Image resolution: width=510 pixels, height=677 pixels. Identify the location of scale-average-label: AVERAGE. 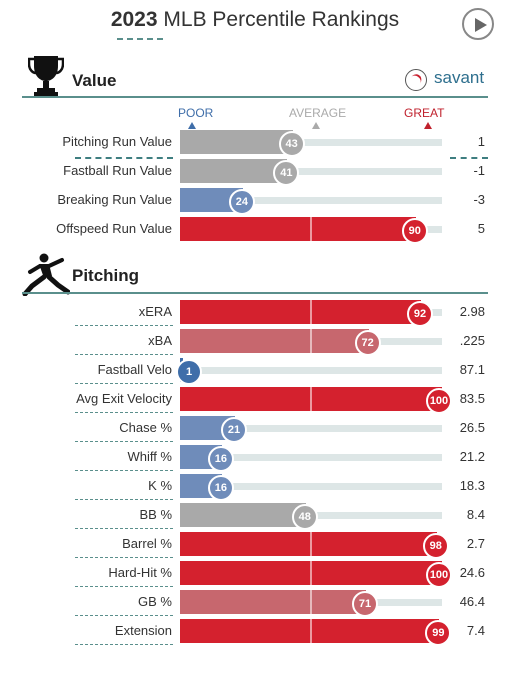
(318, 113).